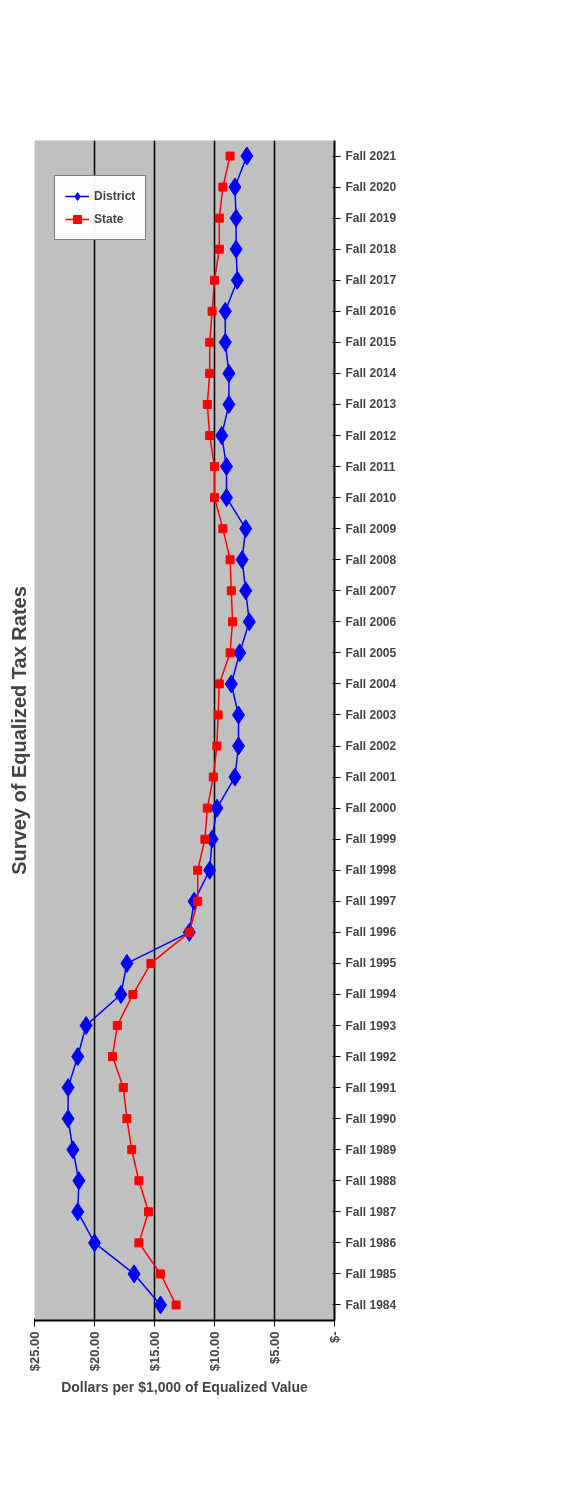 This screenshot has width=580, height=1512. I want to click on text: Survey of Equalized Tax Rates, so click(18, 730).